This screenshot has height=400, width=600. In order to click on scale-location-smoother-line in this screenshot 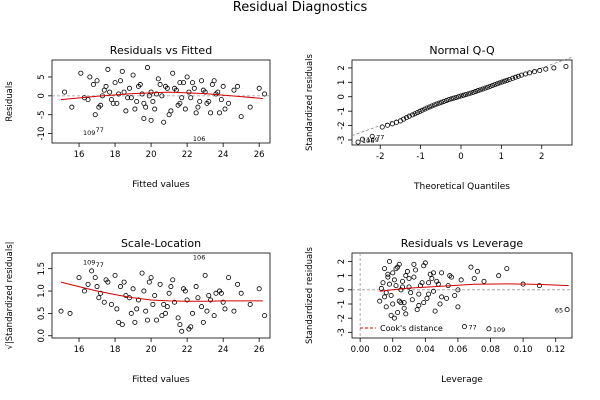, I will do `click(161, 291)`.